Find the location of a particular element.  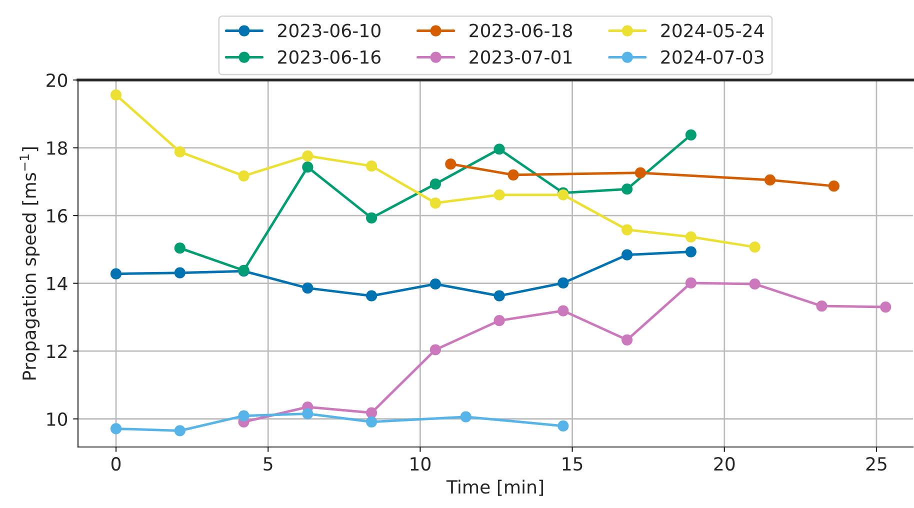

legend-label: 2023-07-01 is located at coordinates (521, 57).